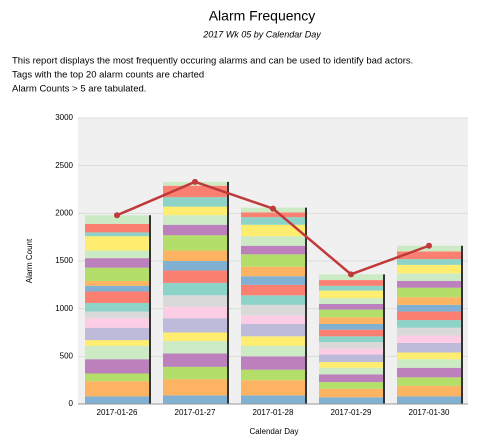 The height and width of the screenshot is (444, 500). I want to click on y-tick-label: 2000, so click(64, 212).